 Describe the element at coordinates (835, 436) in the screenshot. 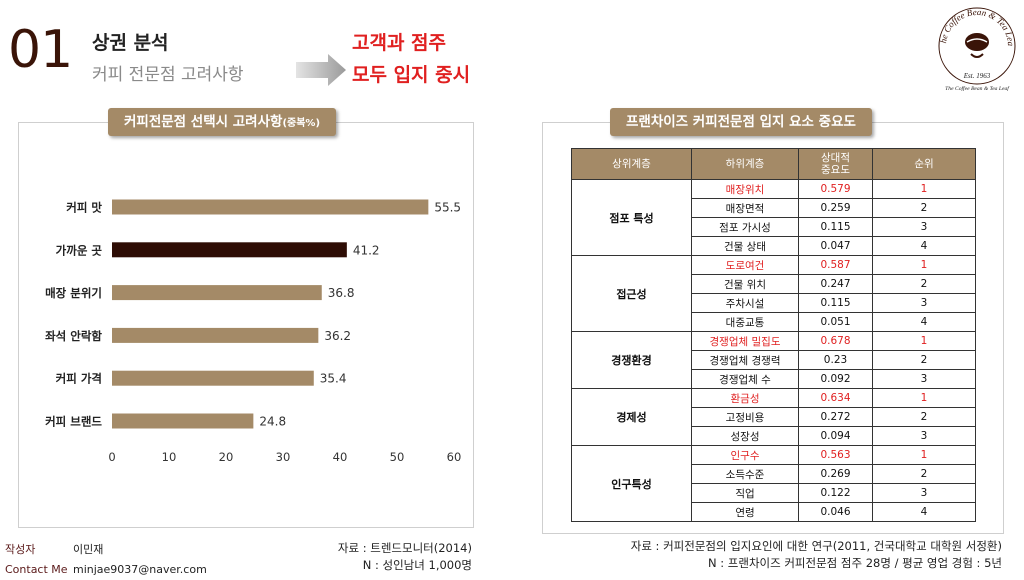

I see `importance-cell: 0.094` at that location.